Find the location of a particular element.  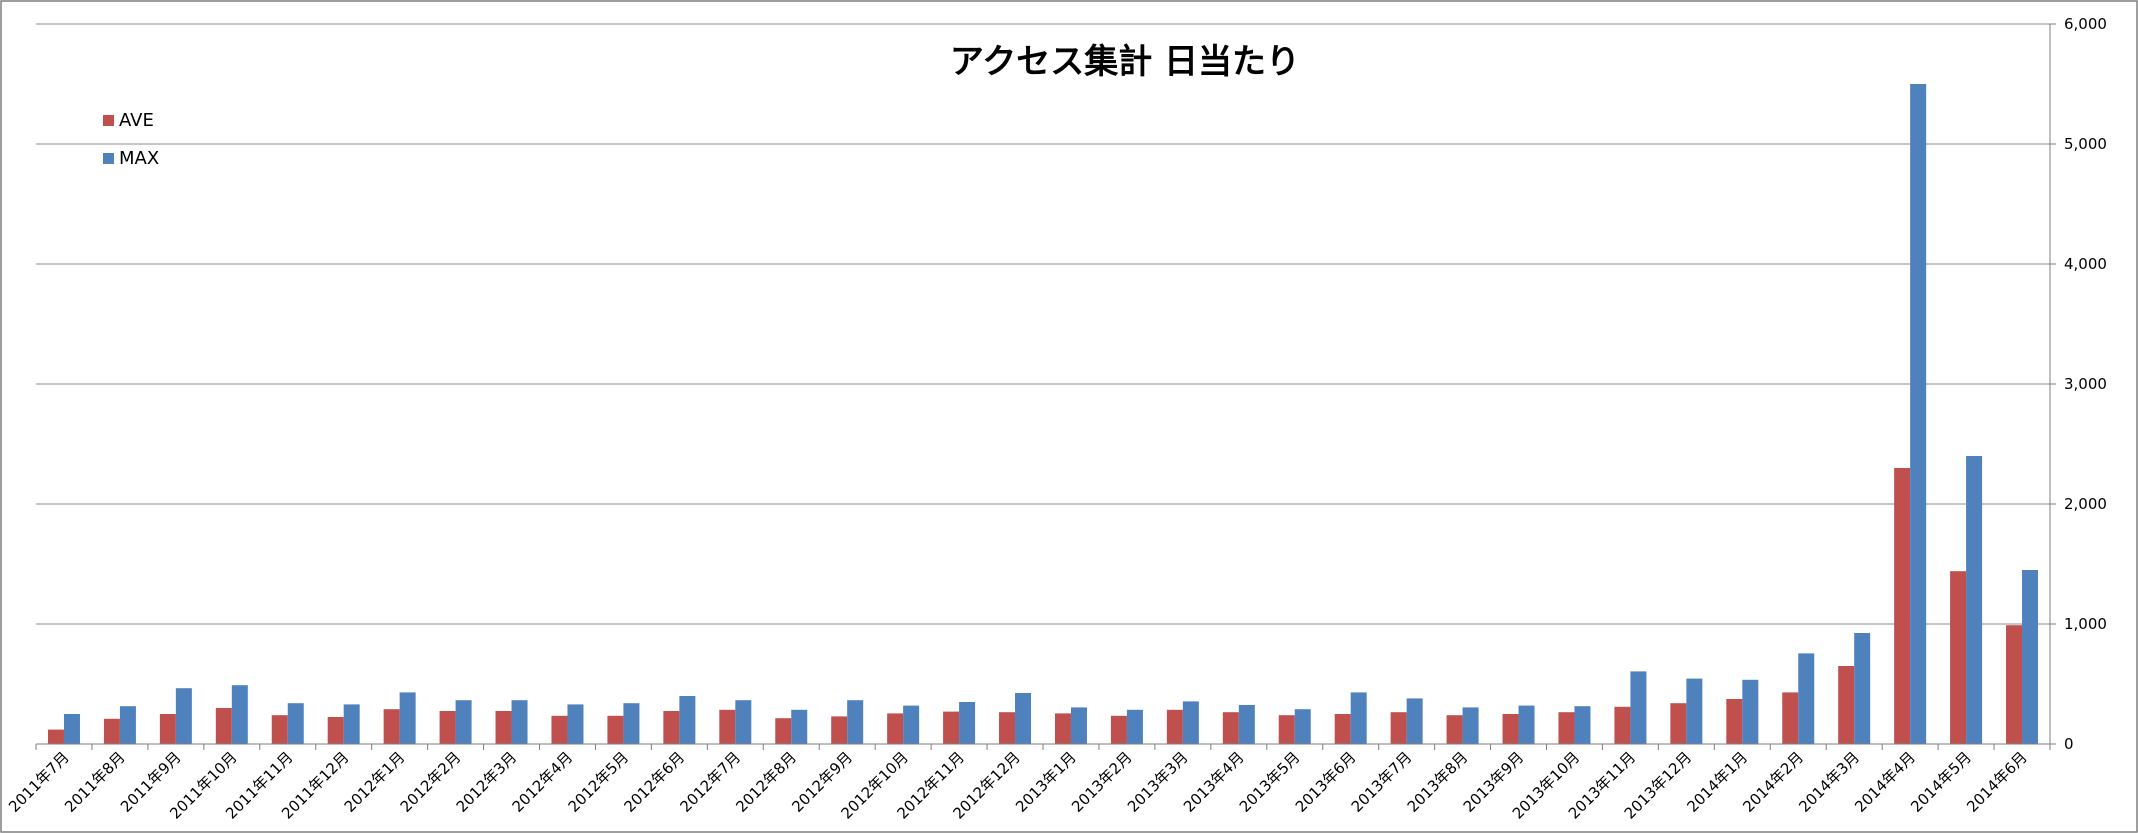

y-tick-label: 3,000 is located at coordinates (2085, 384).